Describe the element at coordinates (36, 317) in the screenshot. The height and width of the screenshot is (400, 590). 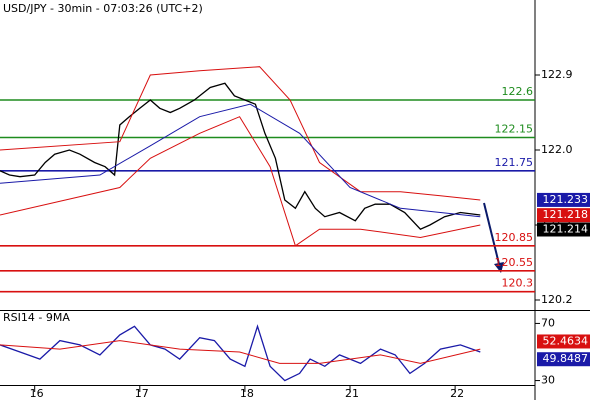
I see `indicator-title: RSI14 - 9MA` at that location.